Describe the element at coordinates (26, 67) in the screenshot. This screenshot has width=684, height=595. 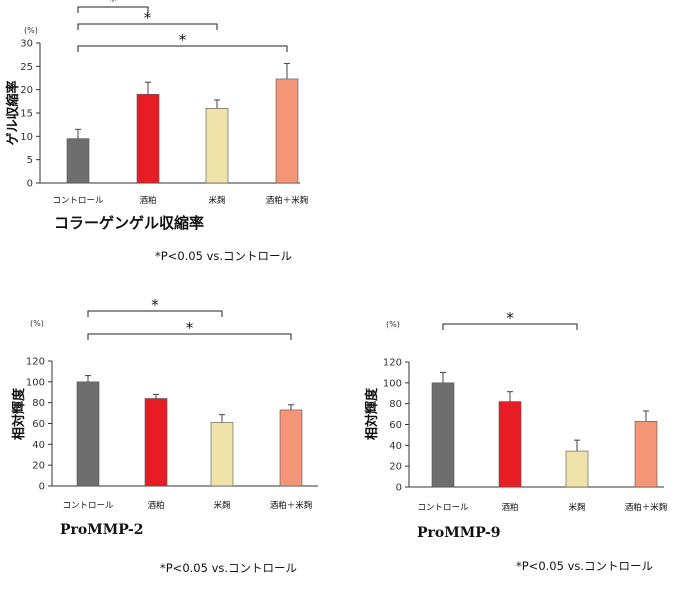
I see `y-tick-label: 25` at that location.